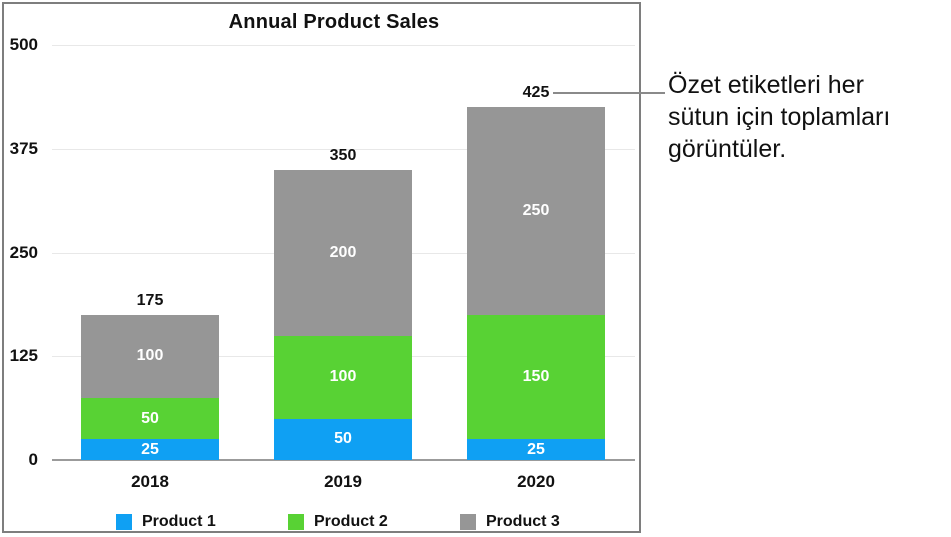 The image size is (951, 537). What do you see at coordinates (779, 117) in the screenshot?
I see `callout-text-line-2: sütun için toplamları` at bounding box center [779, 117].